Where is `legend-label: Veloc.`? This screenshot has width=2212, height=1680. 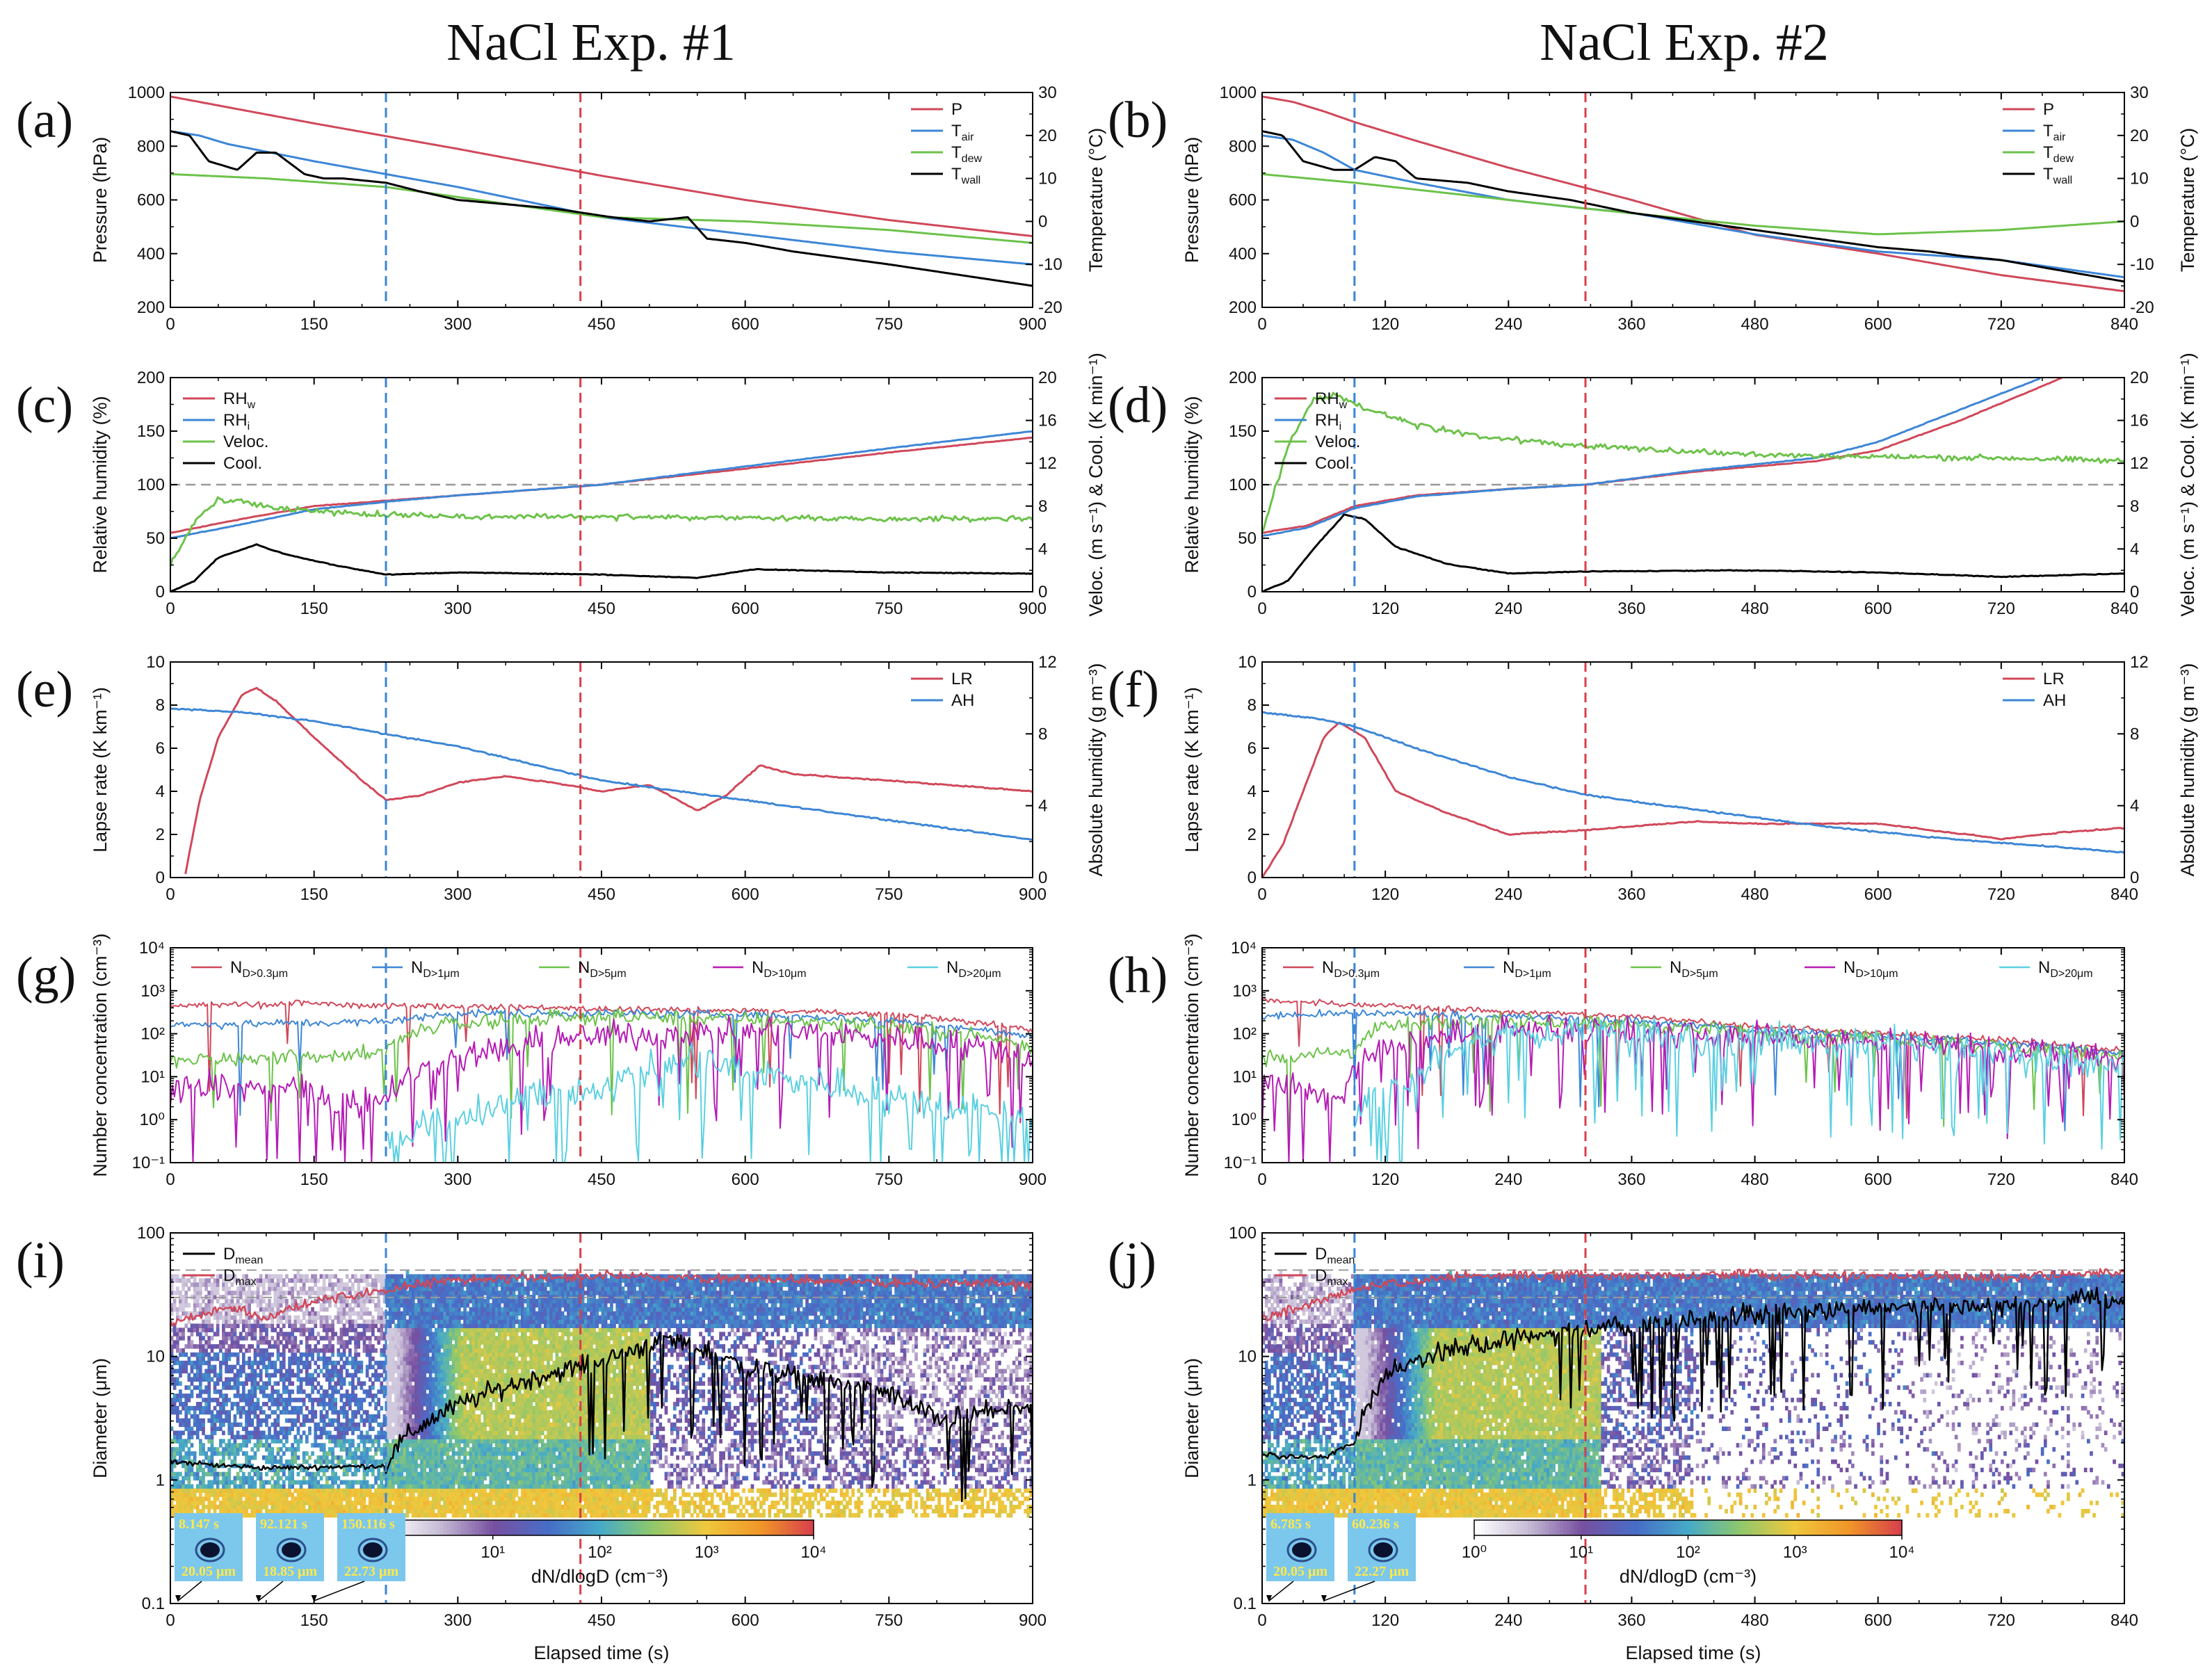 legend-label: Veloc. is located at coordinates (1338, 442).